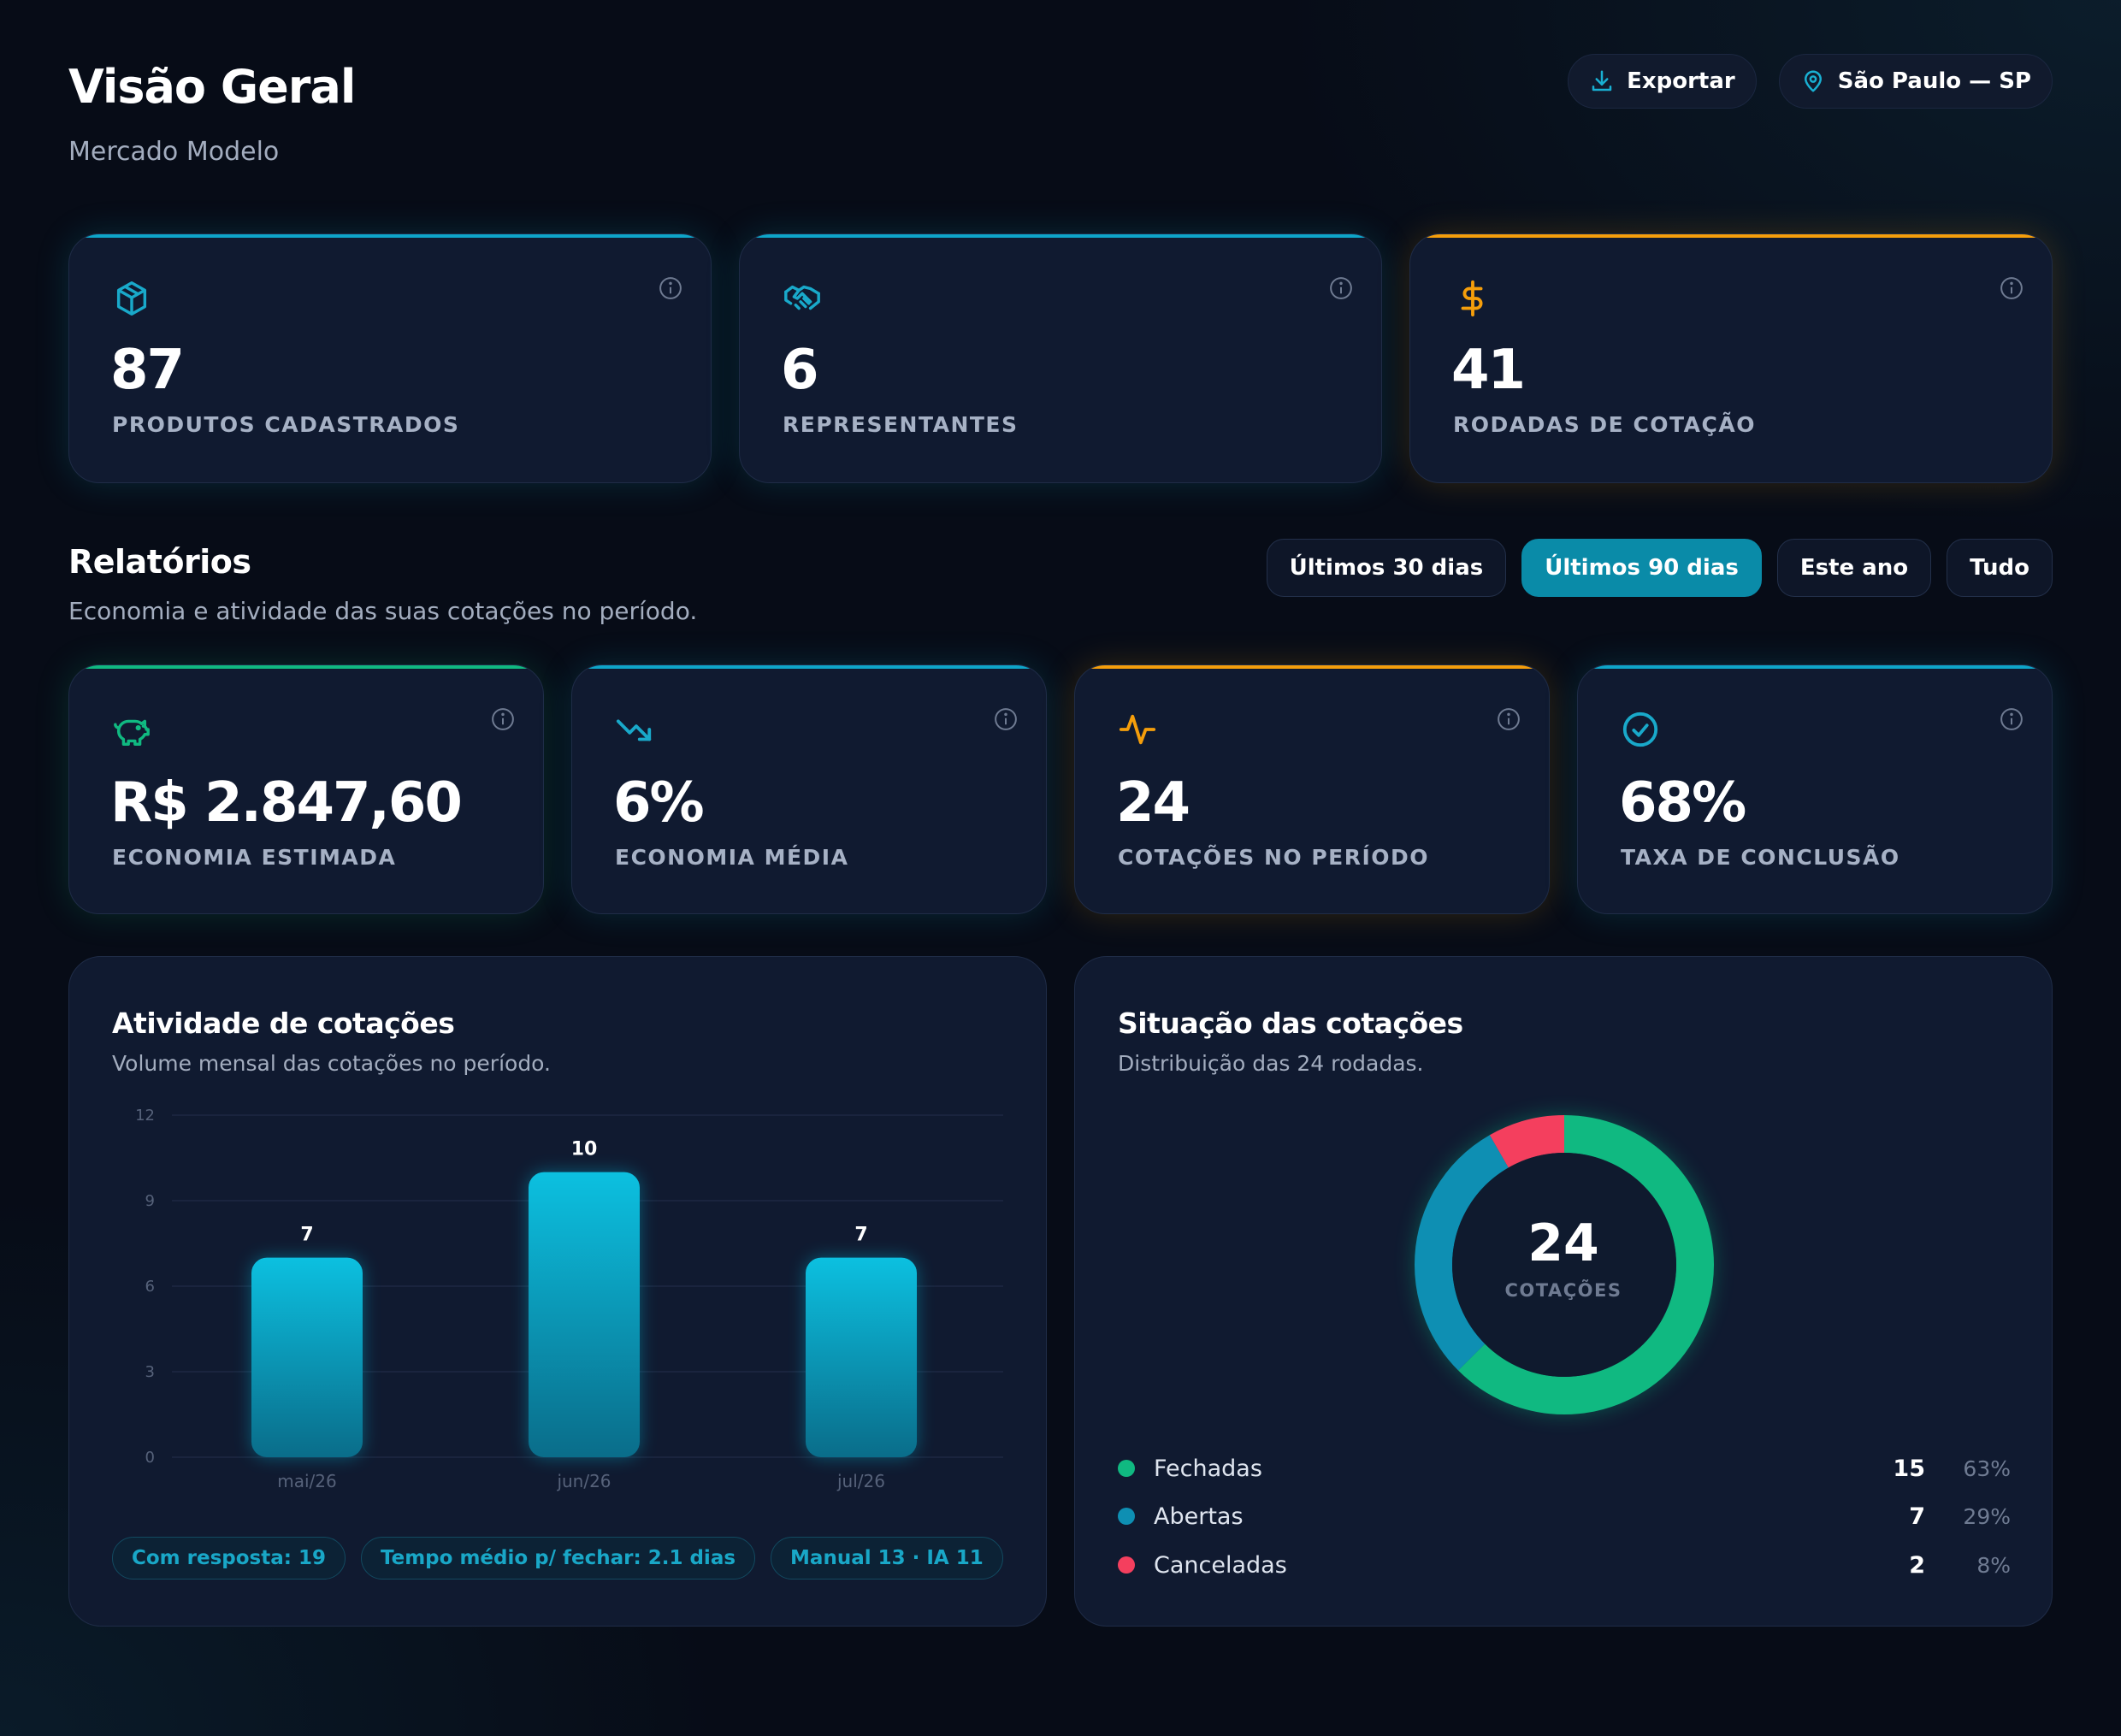 Image resolution: width=2121 pixels, height=1736 pixels. I want to click on legend-label: Abertas, so click(1199, 1517).